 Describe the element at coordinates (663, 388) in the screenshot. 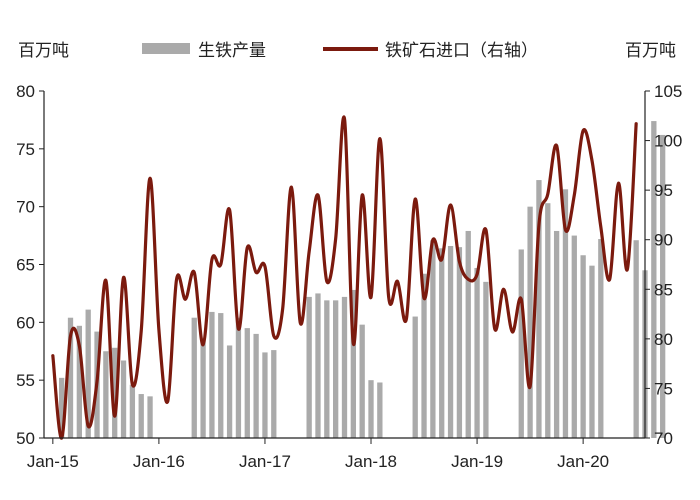

I see `right-tick-label: 75` at that location.